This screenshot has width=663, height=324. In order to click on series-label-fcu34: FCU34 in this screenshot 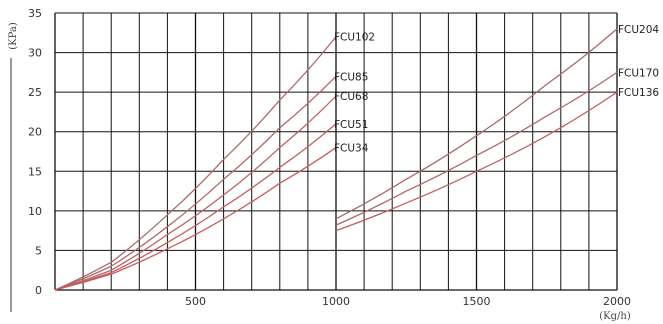, I will do `click(351, 149)`.